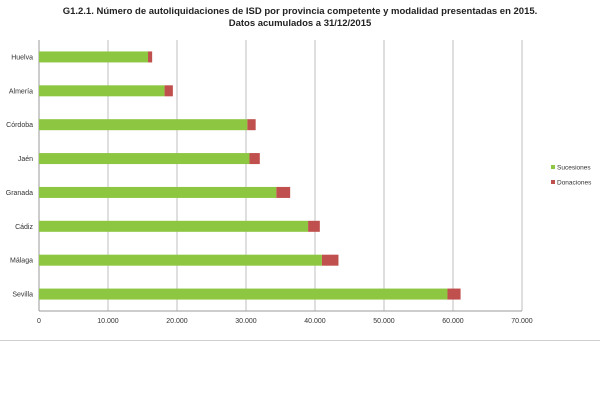 This screenshot has height=403, width=600. I want to click on legend-label-donaciones: Donaciones, so click(574, 183).